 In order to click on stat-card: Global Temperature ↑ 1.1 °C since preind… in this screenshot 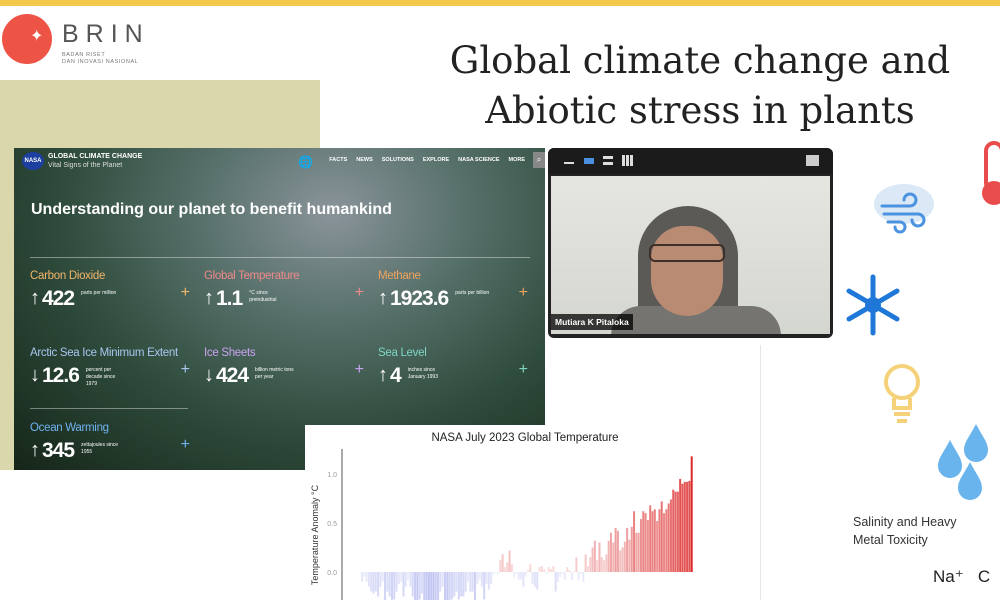, I will do `click(289, 288)`.